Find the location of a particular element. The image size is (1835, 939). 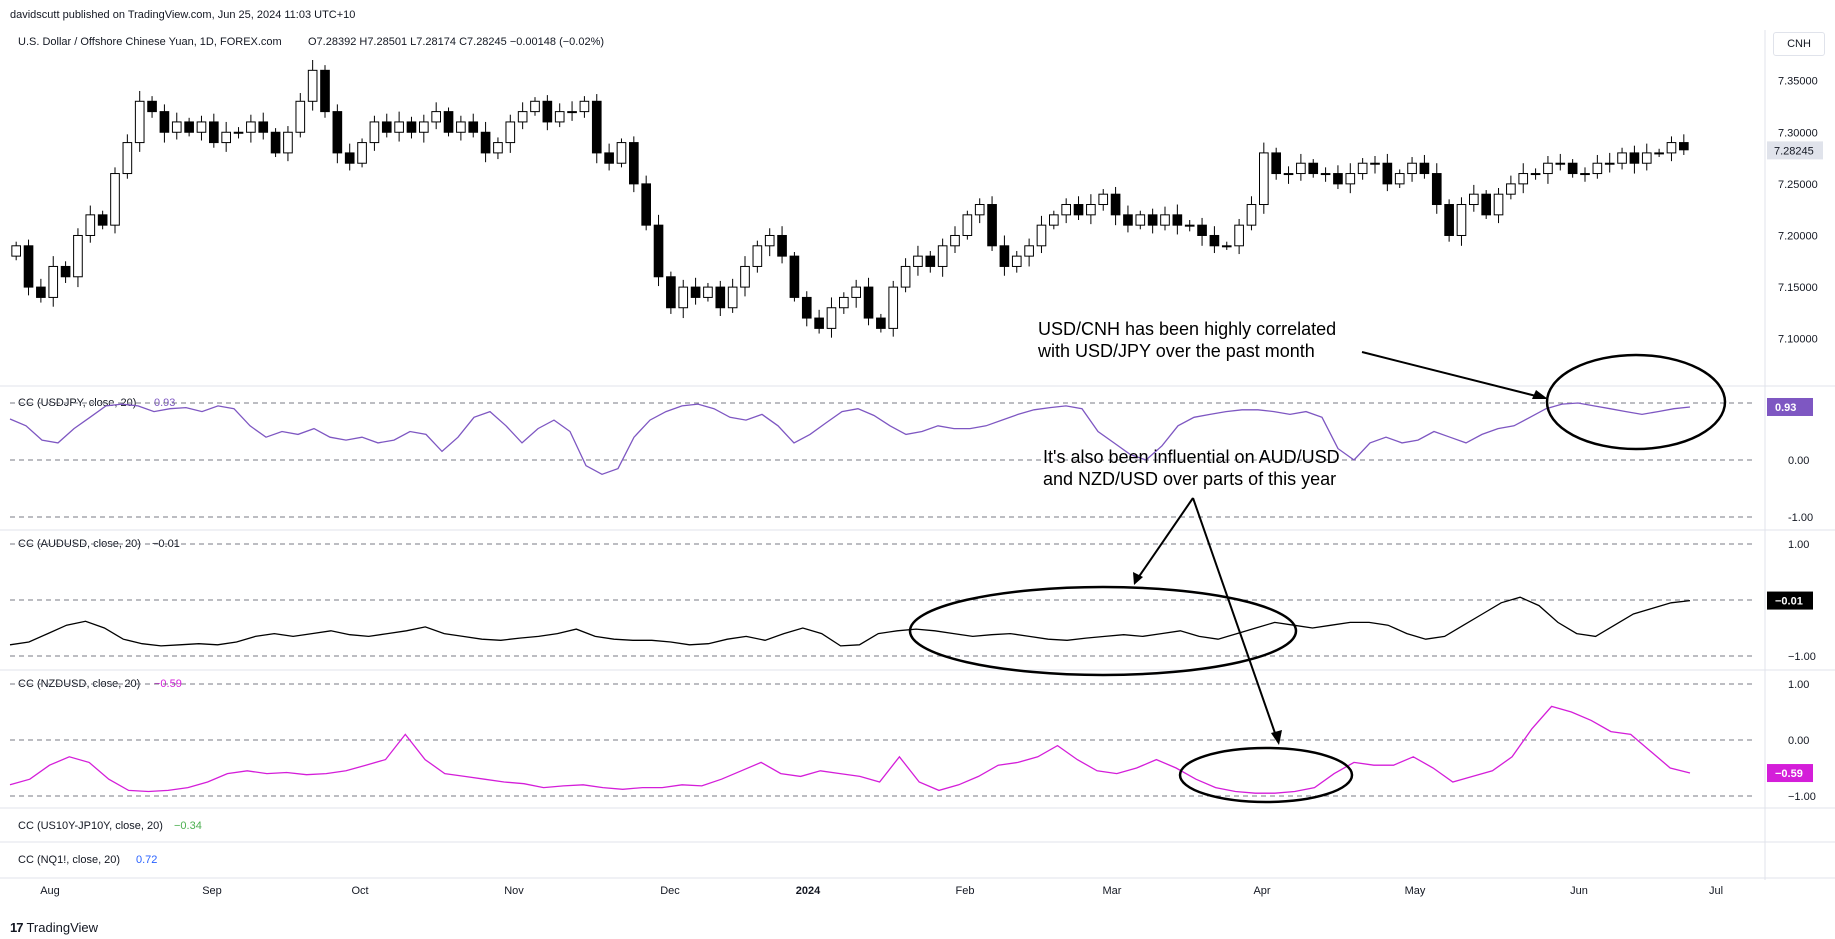

time-tick-label: Nov is located at coordinates (514, 891).